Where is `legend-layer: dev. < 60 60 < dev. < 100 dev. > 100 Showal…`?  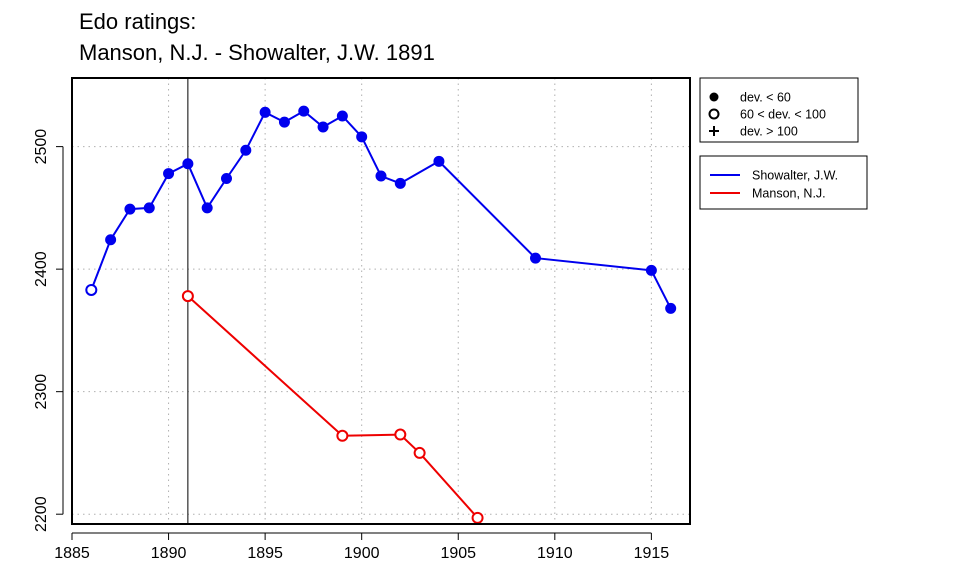 legend-layer: dev. < 60 60 < dev. < 100 dev. > 100 Showal… is located at coordinates (783, 143).